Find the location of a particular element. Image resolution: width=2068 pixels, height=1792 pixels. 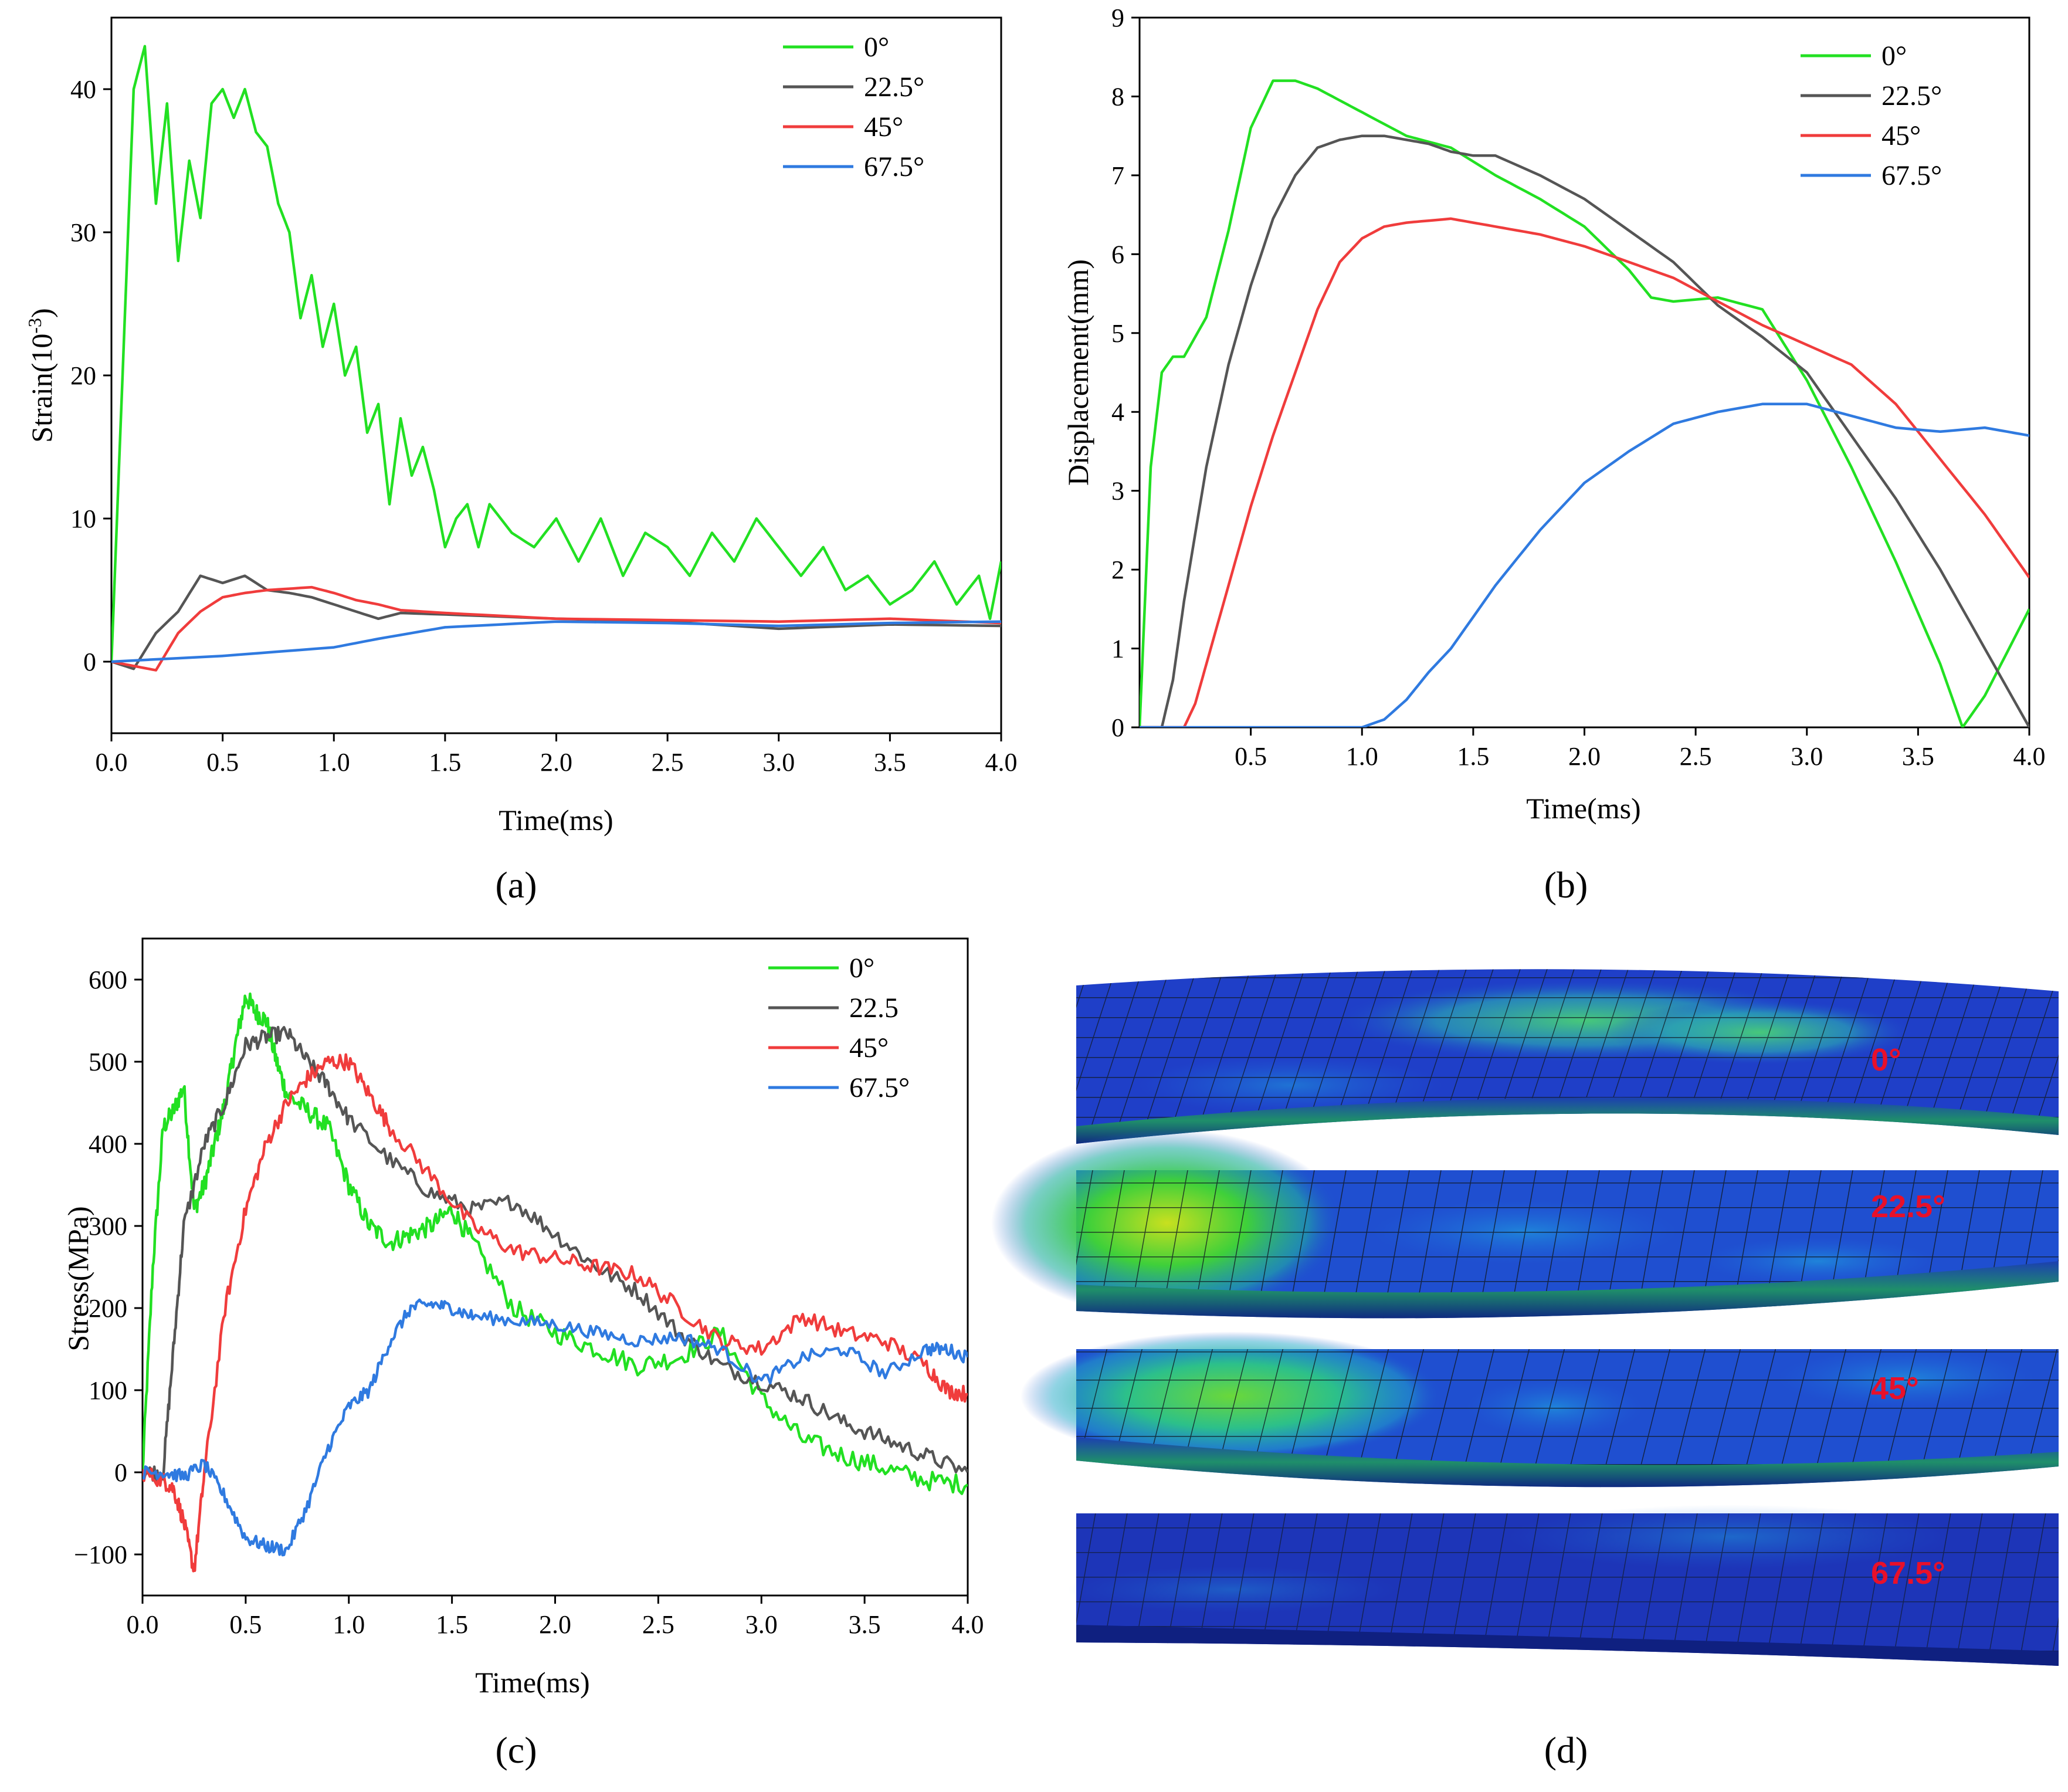

contour-slab-45: 45° is located at coordinates (1540, 1410).